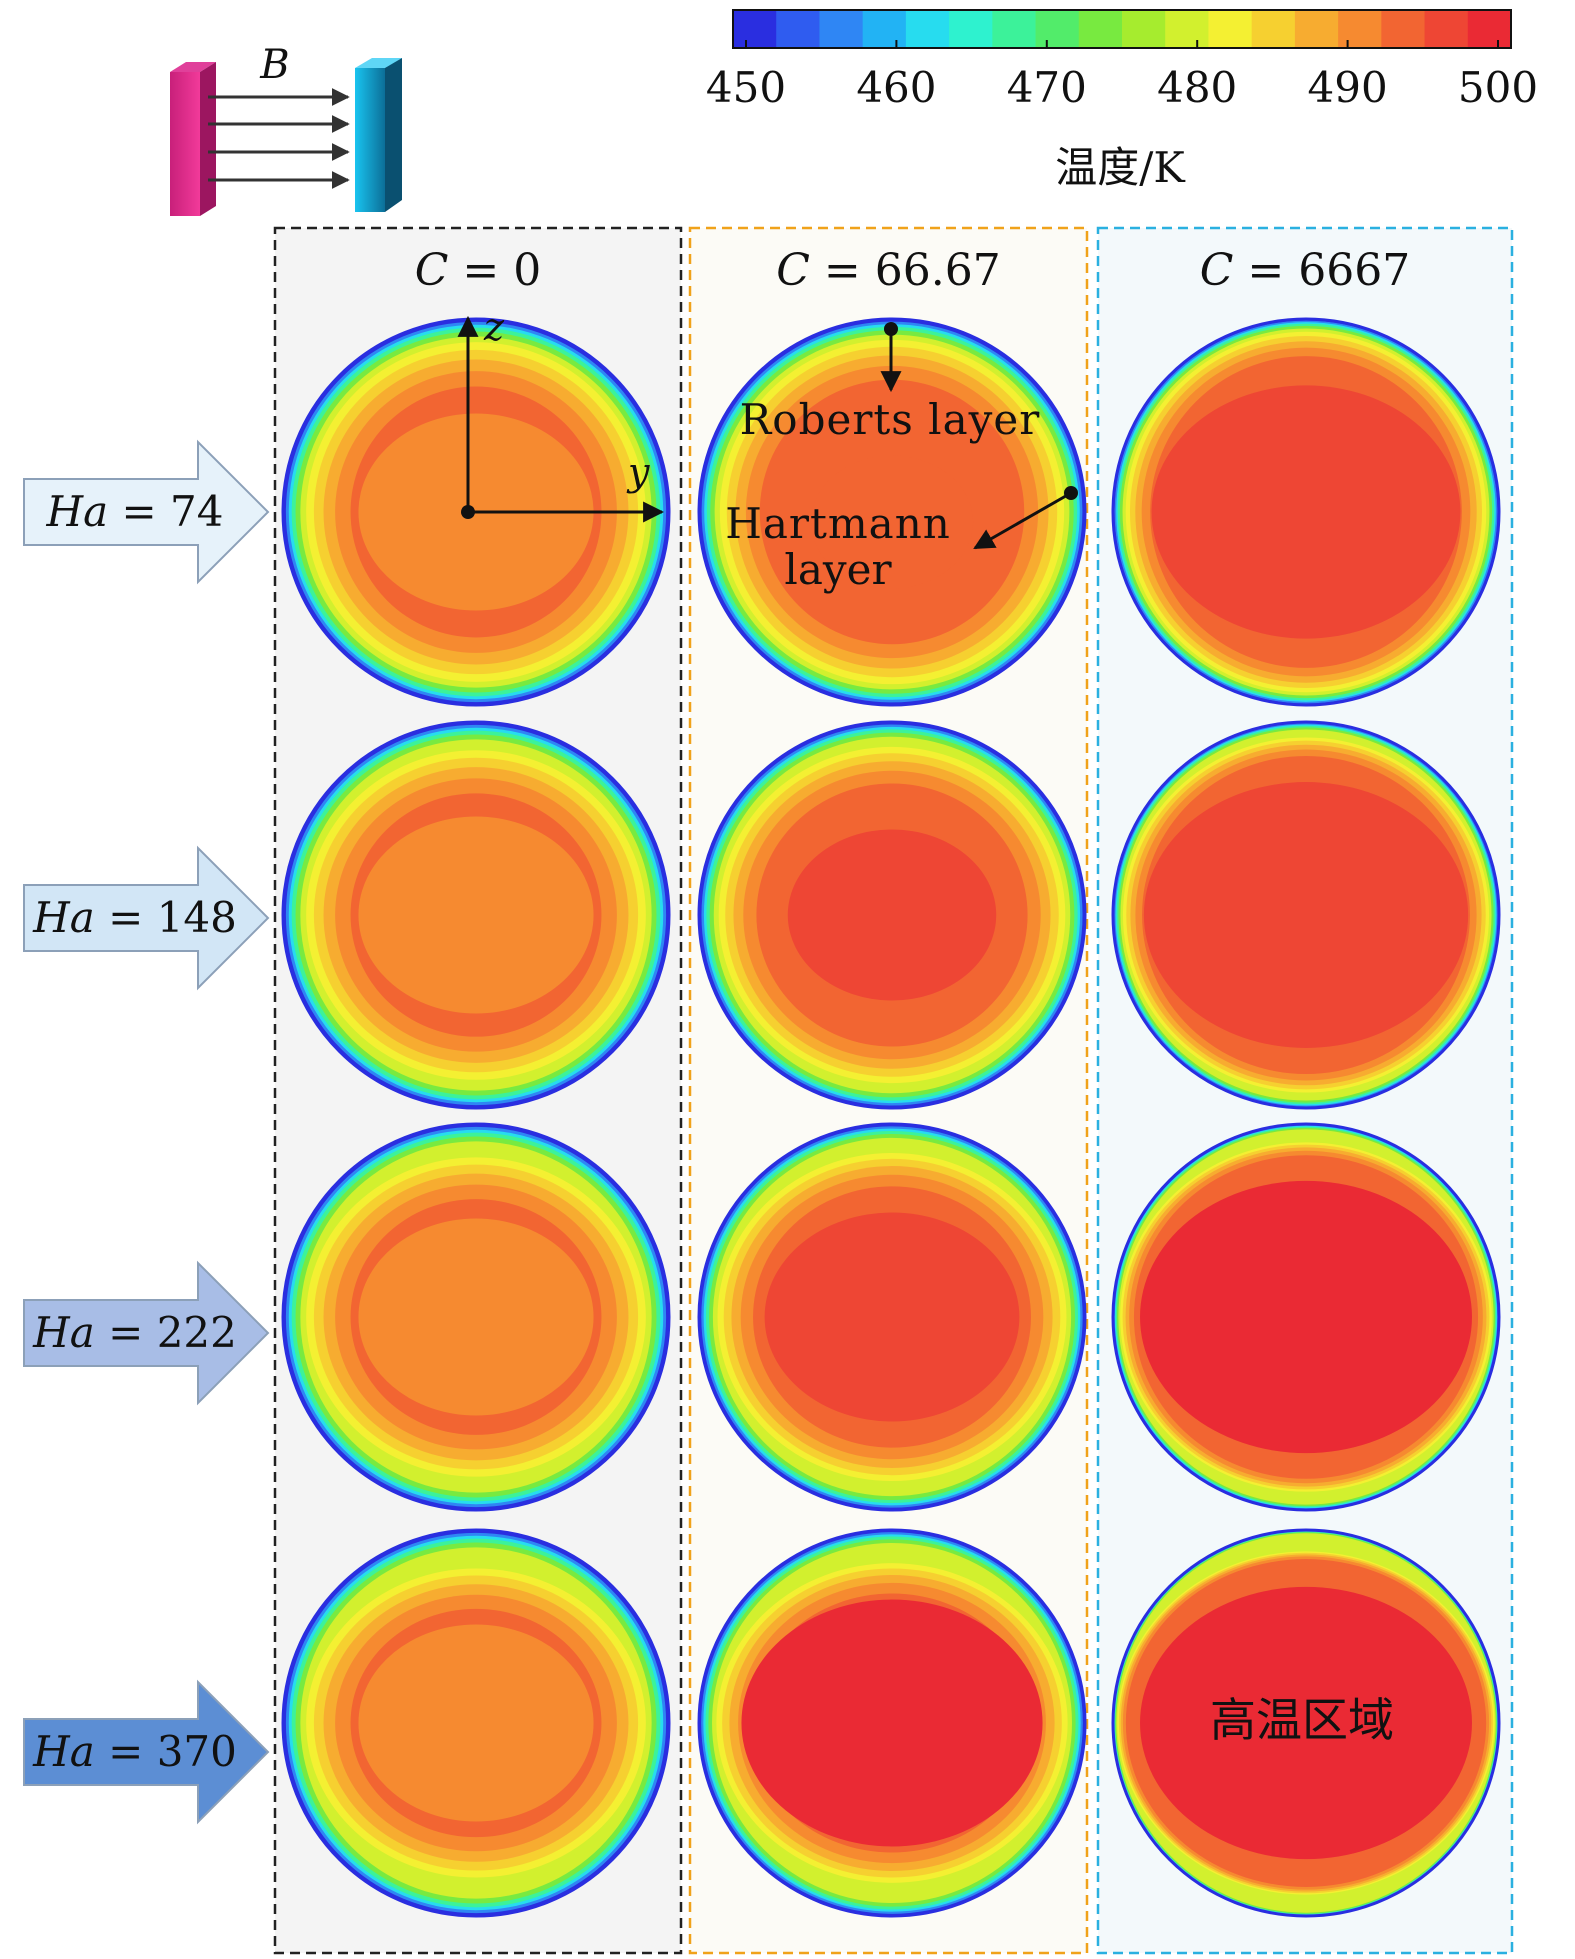  Describe the element at coordinates (1122, 60) in the screenshot. I see `colorbar: 450 460 470 480 490 500` at that location.